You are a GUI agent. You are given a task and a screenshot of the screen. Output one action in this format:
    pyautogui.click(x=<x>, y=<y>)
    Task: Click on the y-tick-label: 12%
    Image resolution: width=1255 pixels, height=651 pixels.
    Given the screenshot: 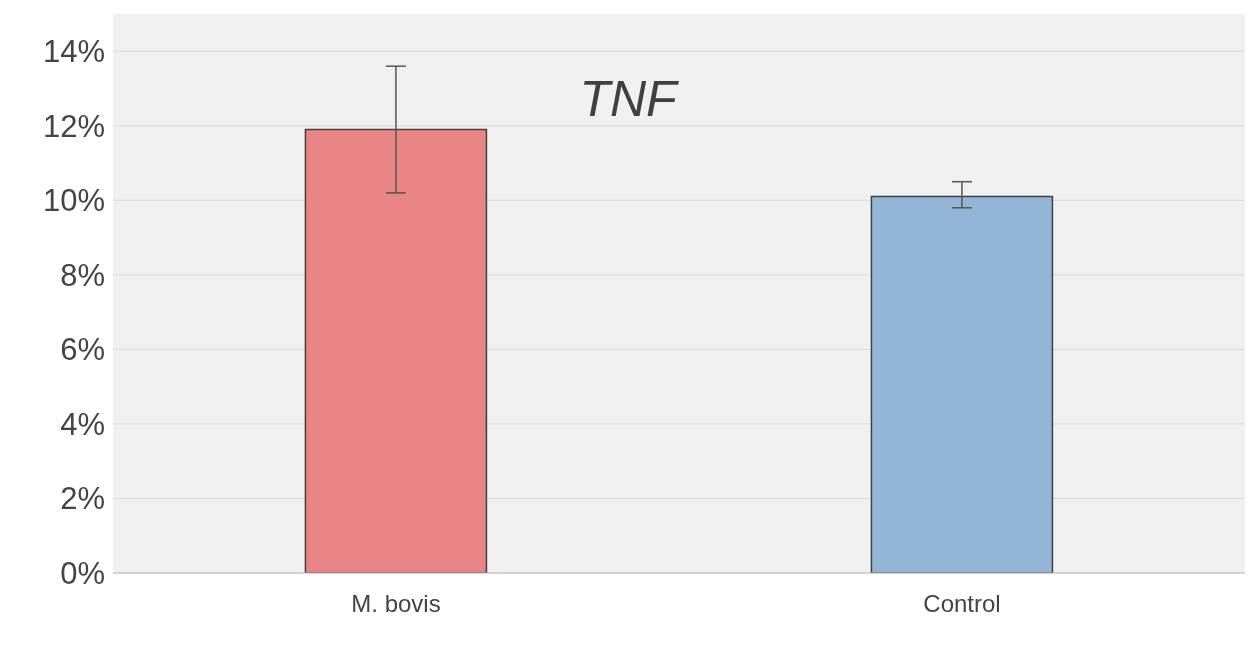 What is the action you would take?
    pyautogui.click(x=73, y=126)
    